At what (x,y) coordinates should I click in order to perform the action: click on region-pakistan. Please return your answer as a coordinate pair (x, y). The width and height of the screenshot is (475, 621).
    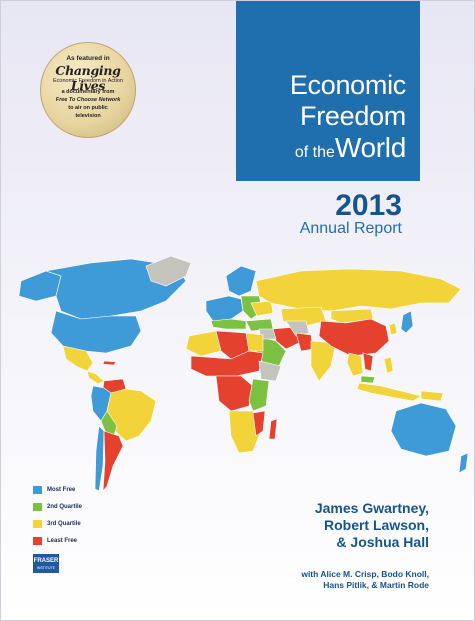
    Looking at the image, I should click on (304, 342).